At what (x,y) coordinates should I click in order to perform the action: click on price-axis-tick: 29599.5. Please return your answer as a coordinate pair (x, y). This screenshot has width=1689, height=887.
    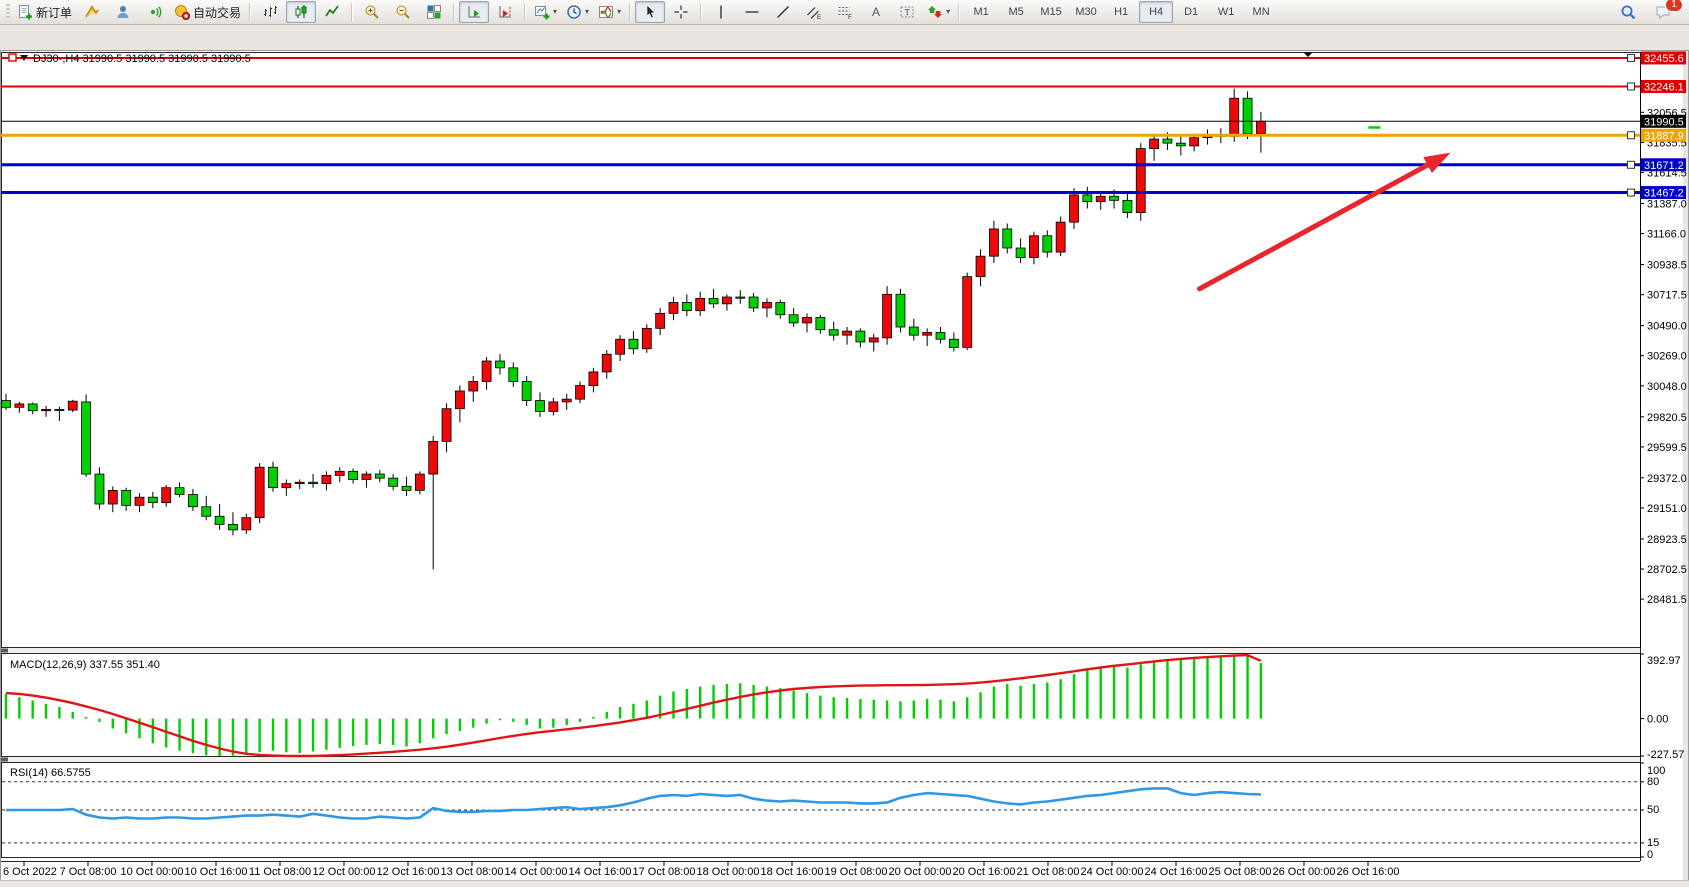
    Looking at the image, I should click on (1667, 448).